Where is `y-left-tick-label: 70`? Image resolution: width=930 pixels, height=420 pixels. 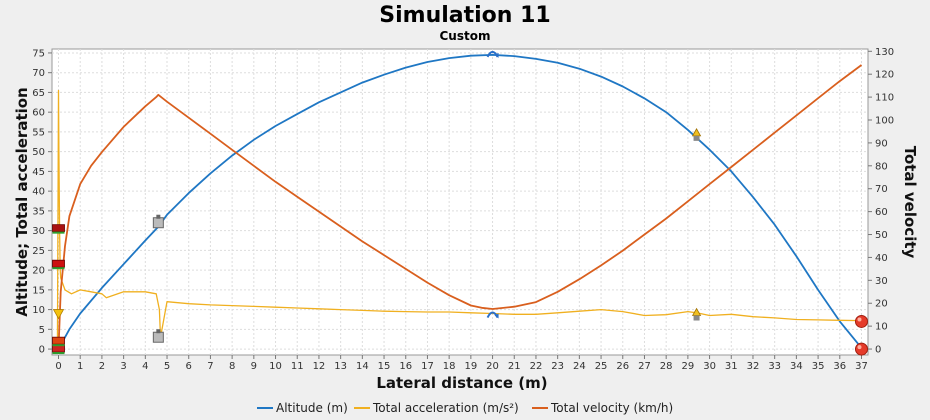
y-left-tick-label: 70 is located at coordinates (38, 73).